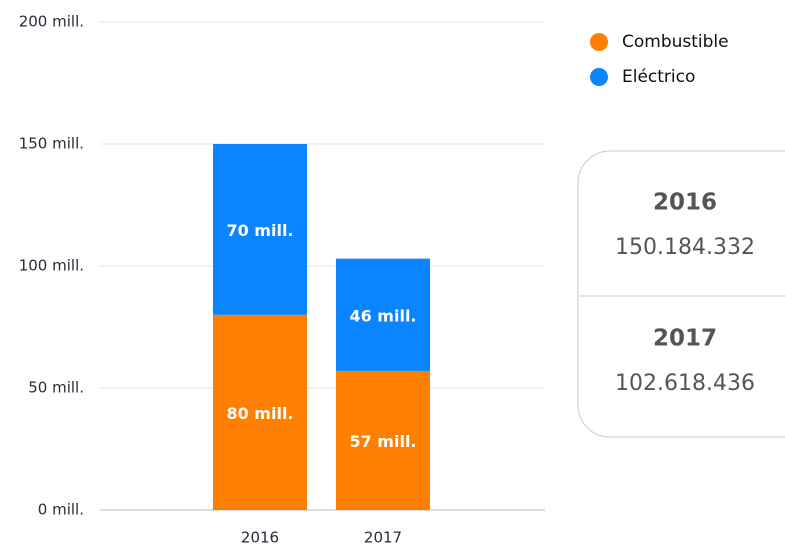  Describe the element at coordinates (51, 266) in the screenshot. I see `y-tick-label: 100 mill.` at that location.